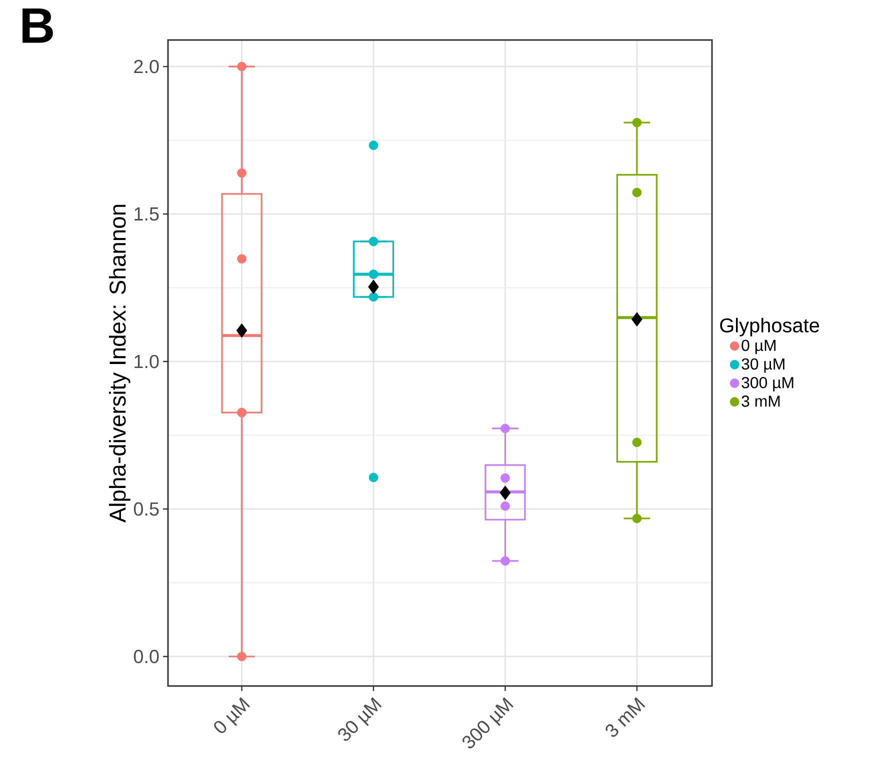 This screenshot has height=764, width=872. I want to click on y-axis-title: Alpha-diversity Index: Shannon, so click(119, 363).